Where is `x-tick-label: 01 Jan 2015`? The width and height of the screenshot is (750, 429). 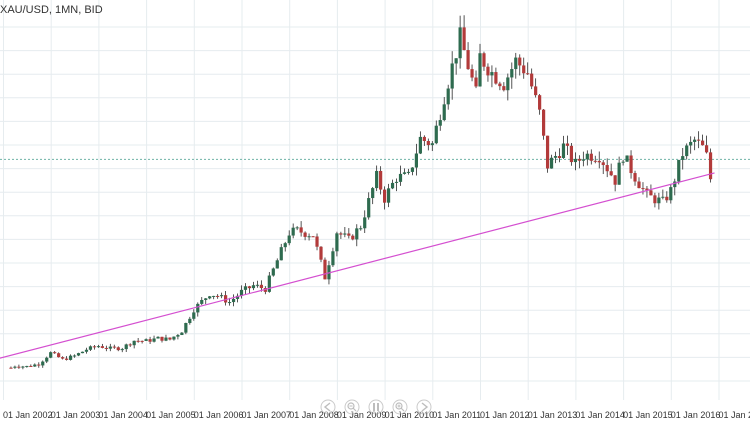
x-tick-label: 01 Jan 2015 is located at coordinates (648, 415).